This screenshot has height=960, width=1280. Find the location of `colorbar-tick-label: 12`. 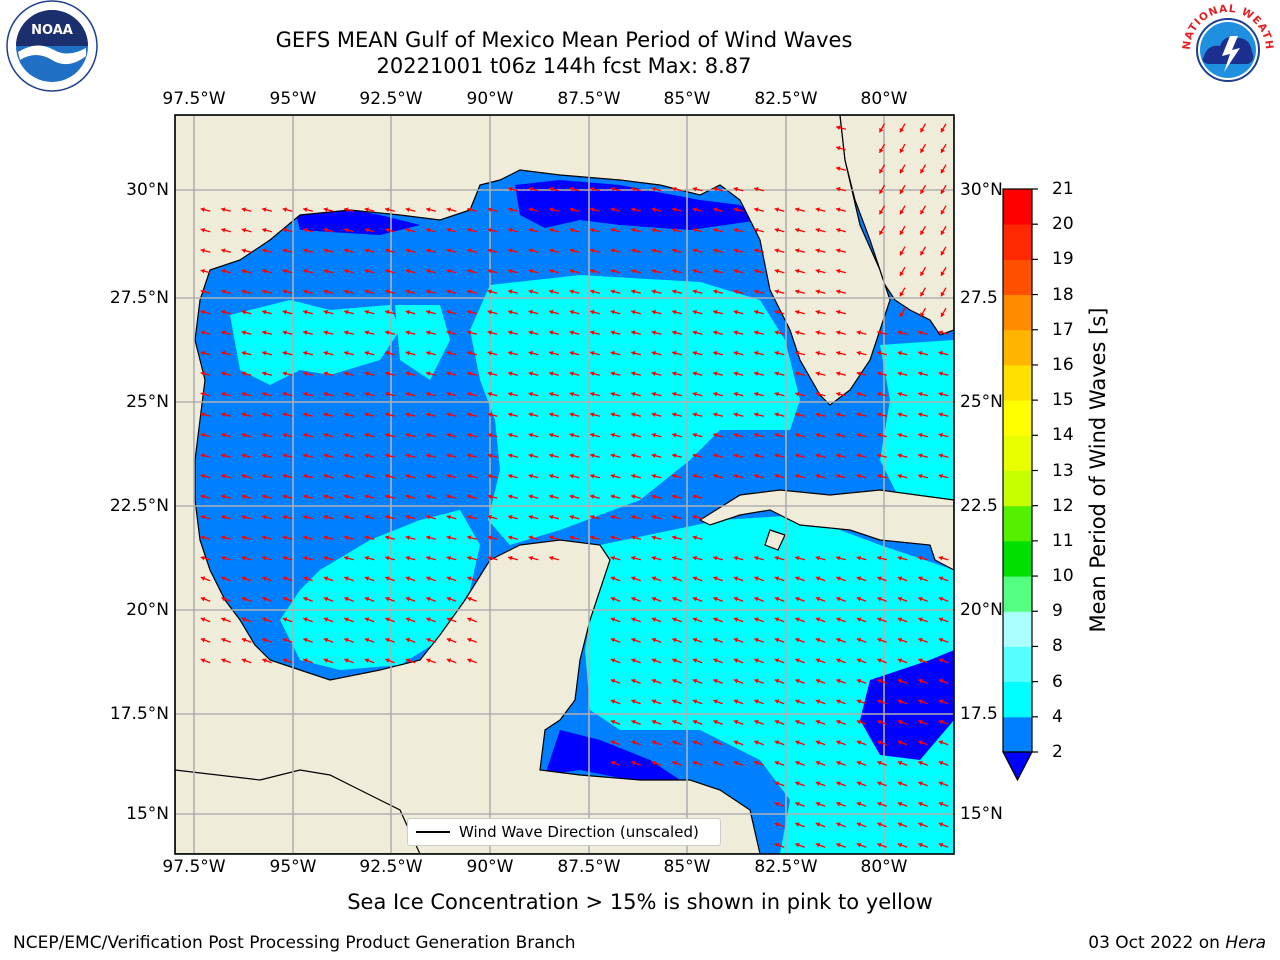

colorbar-tick-label: 12 is located at coordinates (1063, 505).